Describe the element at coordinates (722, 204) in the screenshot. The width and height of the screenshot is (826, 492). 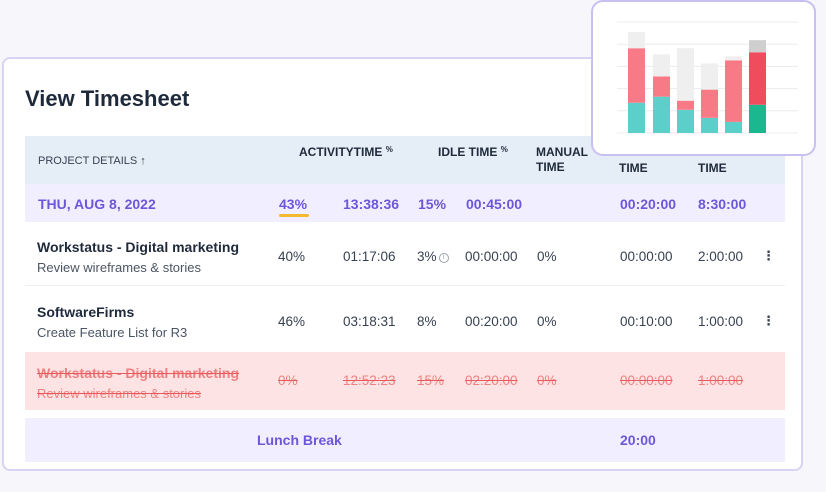
I see `date-col8: 8:30:00` at that location.